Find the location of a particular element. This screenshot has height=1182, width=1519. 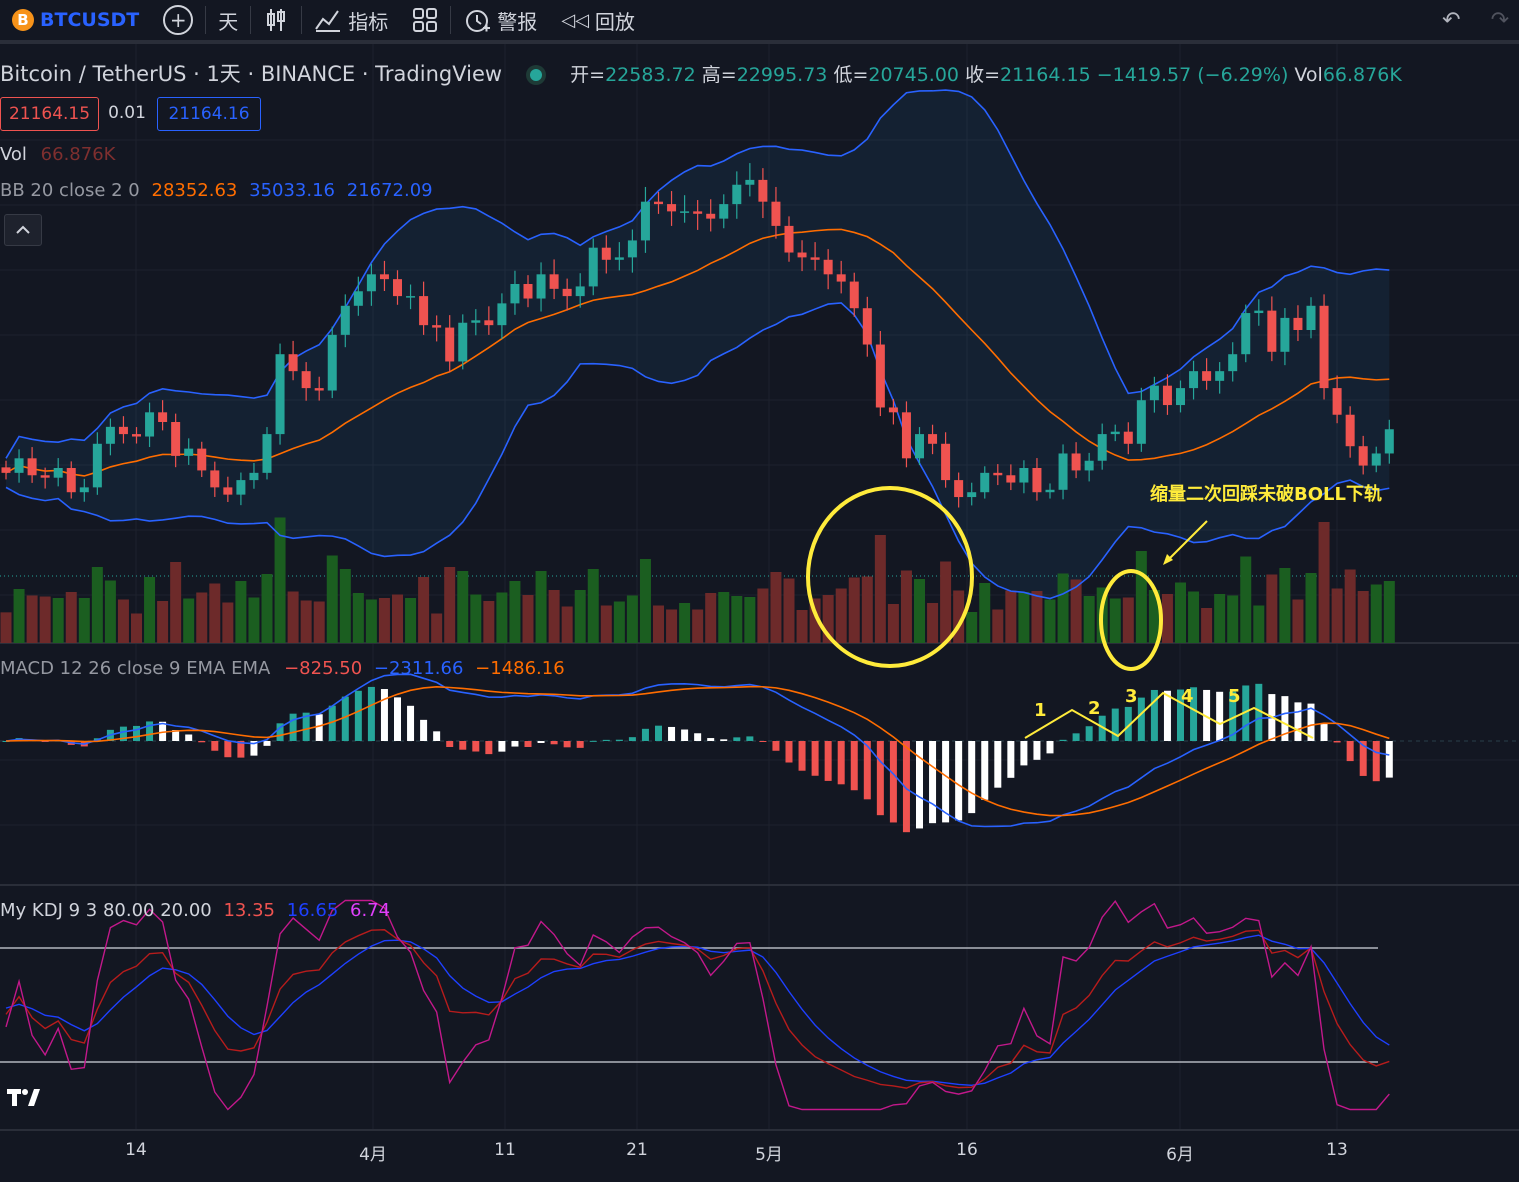

volume-legend: Vol 66.876K is located at coordinates (57, 154).